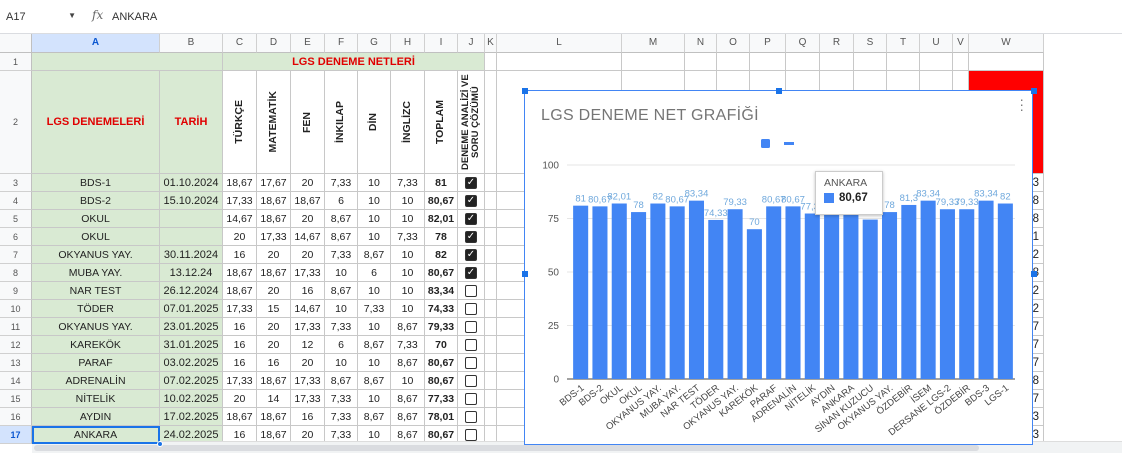  Describe the element at coordinates (341, 291) in the screenshot. I see `cell-ink: 8,67` at that location.